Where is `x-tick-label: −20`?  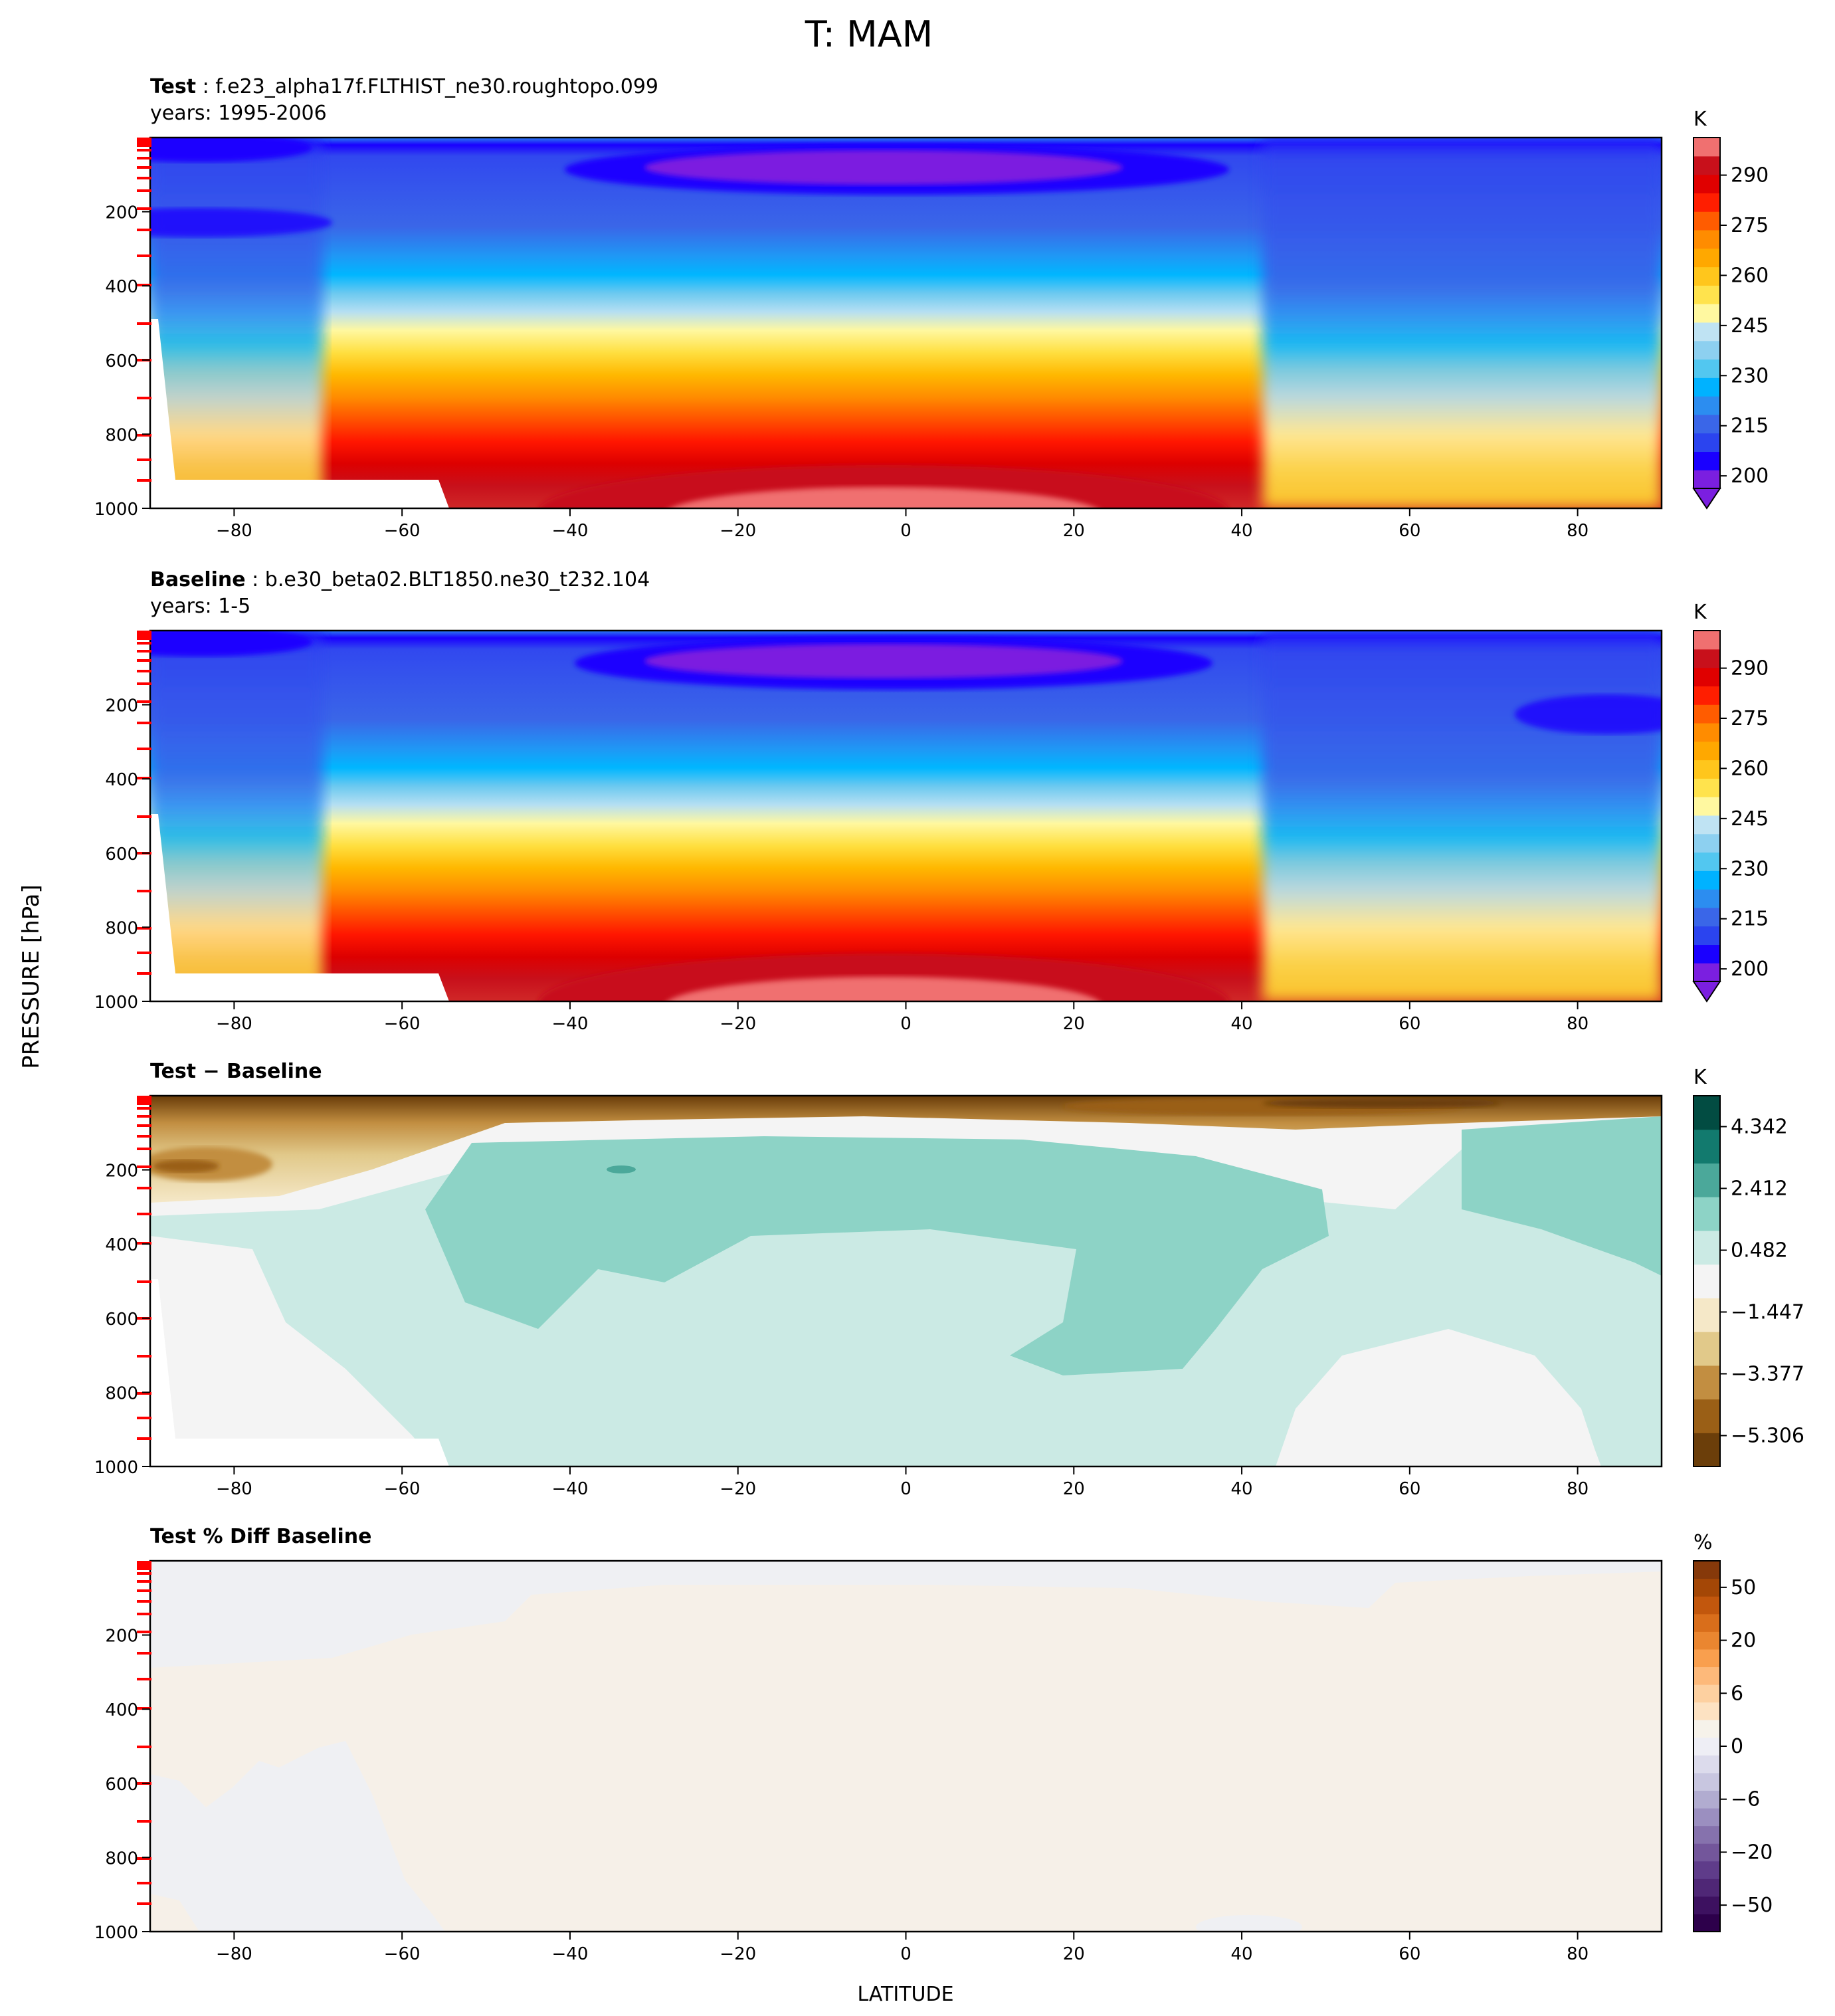
x-tick-label: −20 is located at coordinates (738, 531).